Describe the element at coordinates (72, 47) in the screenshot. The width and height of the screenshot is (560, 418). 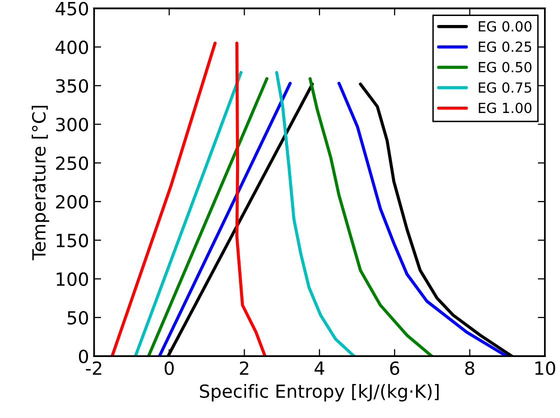
I see `y-tick-label: 400` at that location.